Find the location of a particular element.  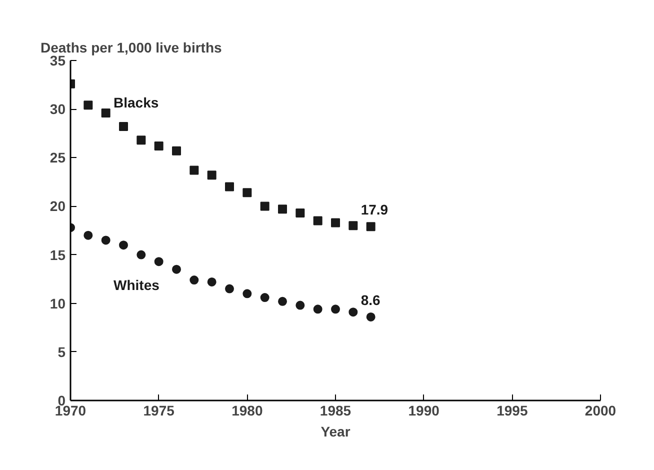

y-tick-label: 20 is located at coordinates (58, 206).